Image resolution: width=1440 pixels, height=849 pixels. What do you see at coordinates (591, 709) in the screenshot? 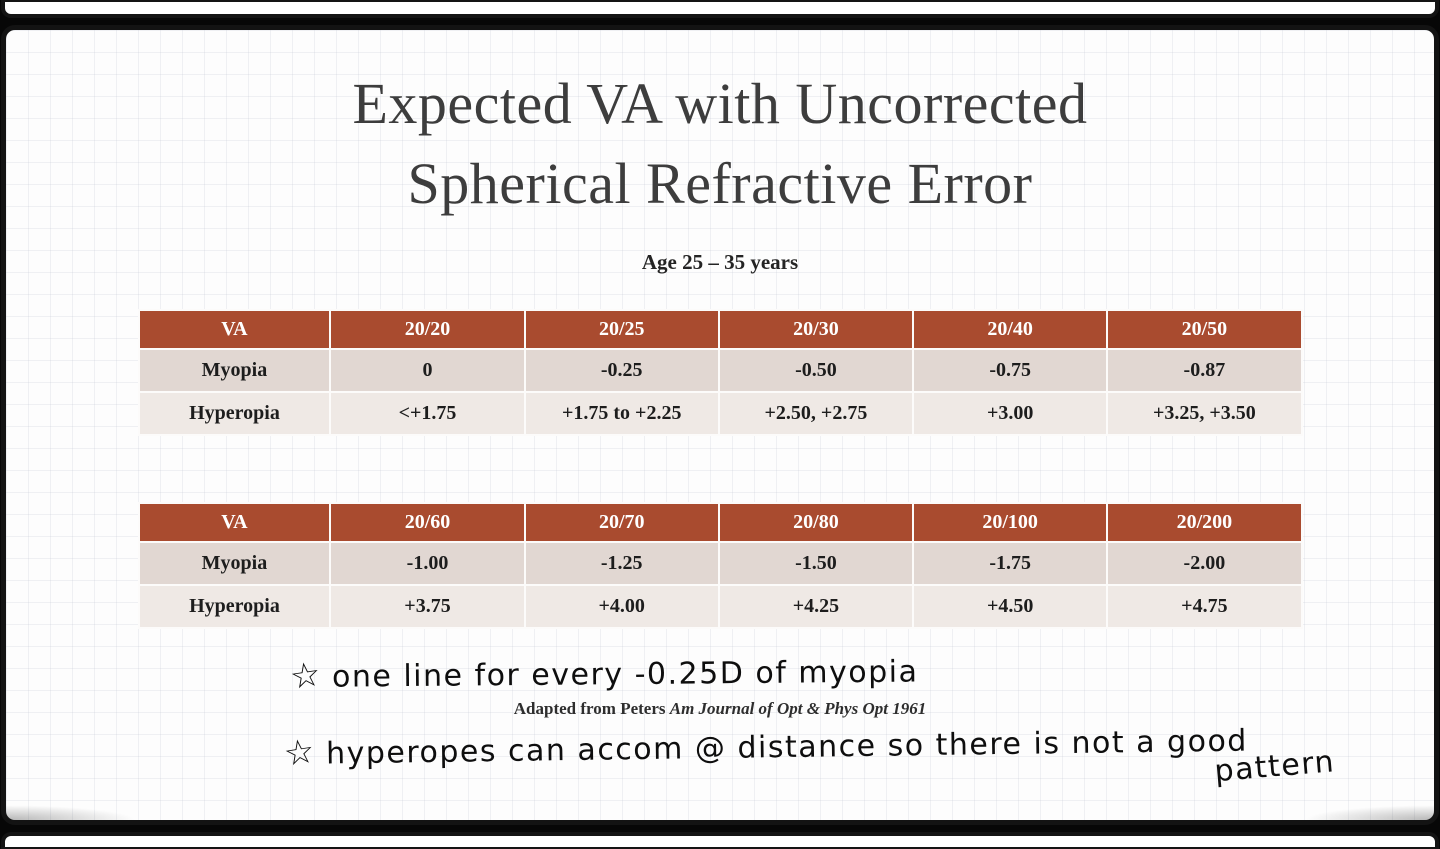
I see `citation-prefix: Adapted from Peters` at bounding box center [591, 709].